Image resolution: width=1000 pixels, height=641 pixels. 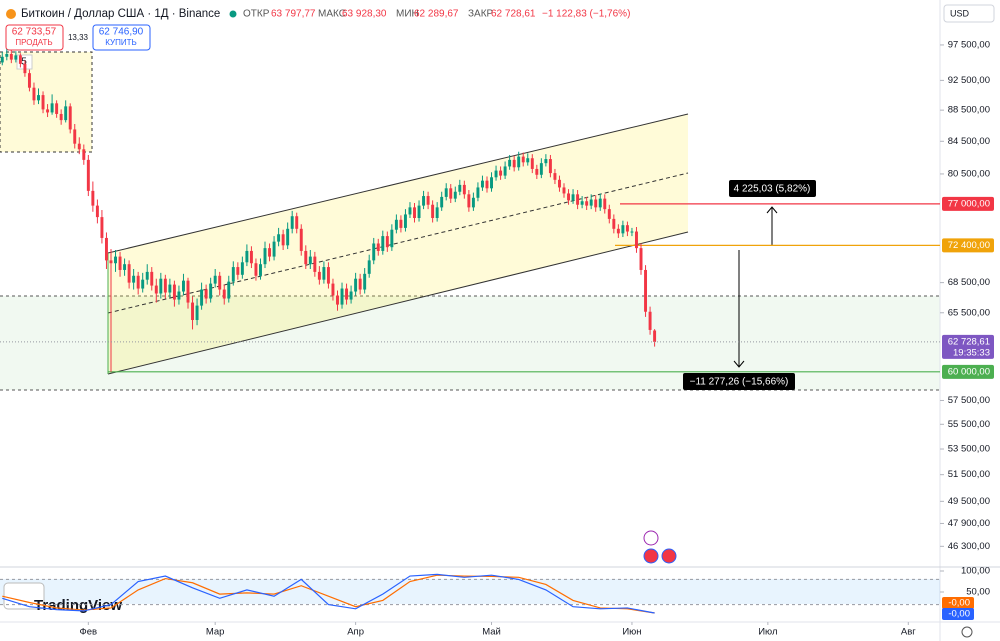 What do you see at coordinates (908, 632) in the screenshot?
I see `x-tick-label: Авг` at bounding box center [908, 632].